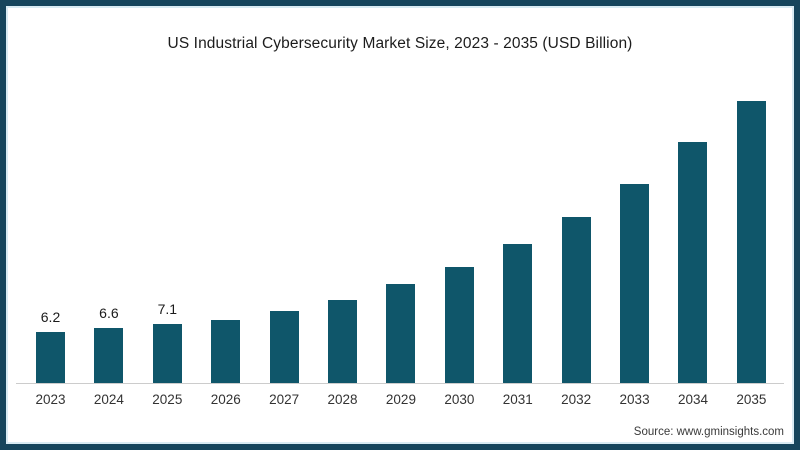 This screenshot has width=800, height=450. I want to click on bar-value-label: 7.1, so click(167, 309).